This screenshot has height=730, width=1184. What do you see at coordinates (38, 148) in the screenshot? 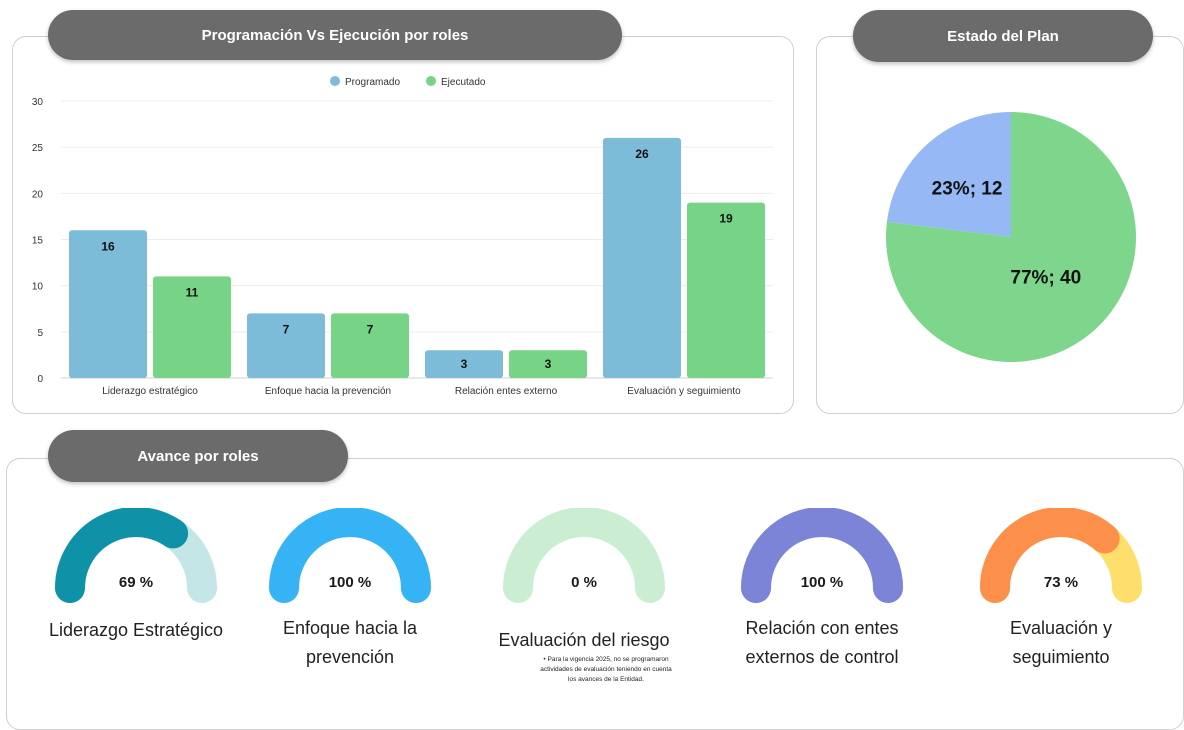
I see `y-tick-label: 25` at bounding box center [38, 148].